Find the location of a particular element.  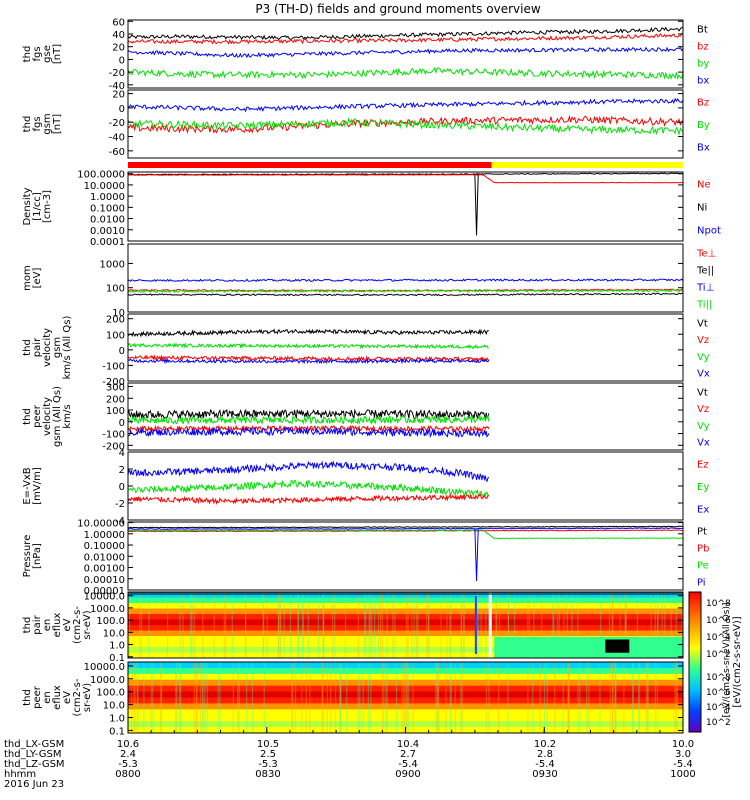

colorbar-label: [eV/(cm2-s-sr-eV)(All Qs)] is located at coordinates (727, 660).